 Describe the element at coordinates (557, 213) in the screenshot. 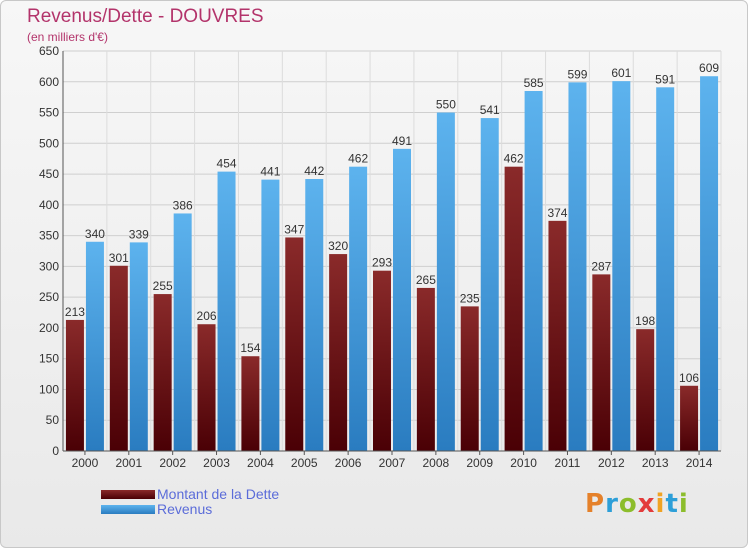

I see `value-label-debt: 374` at that location.